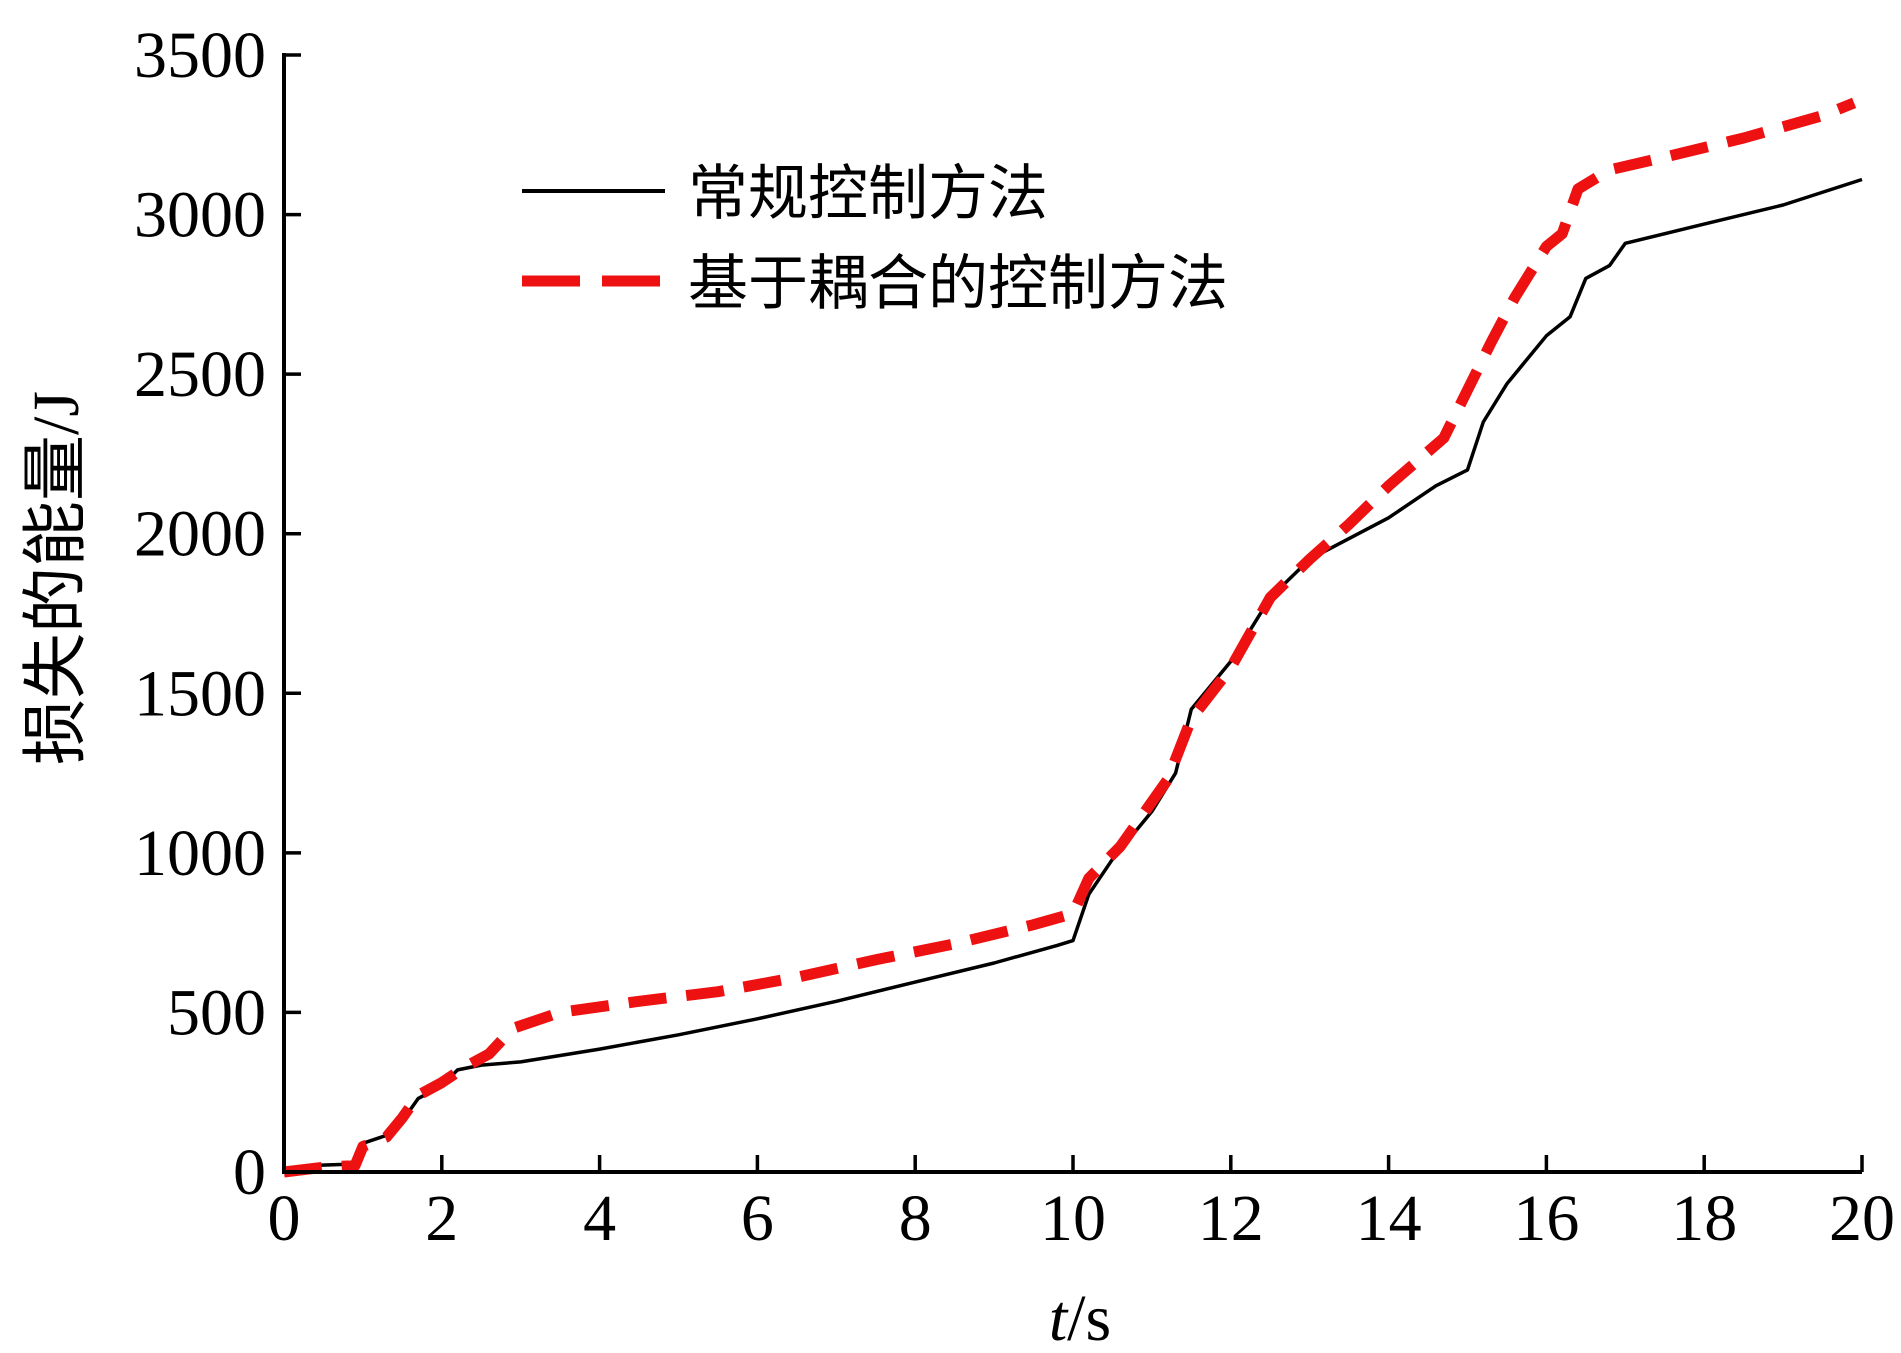  I want to click on y-tick-label: 2000, so click(200, 534).